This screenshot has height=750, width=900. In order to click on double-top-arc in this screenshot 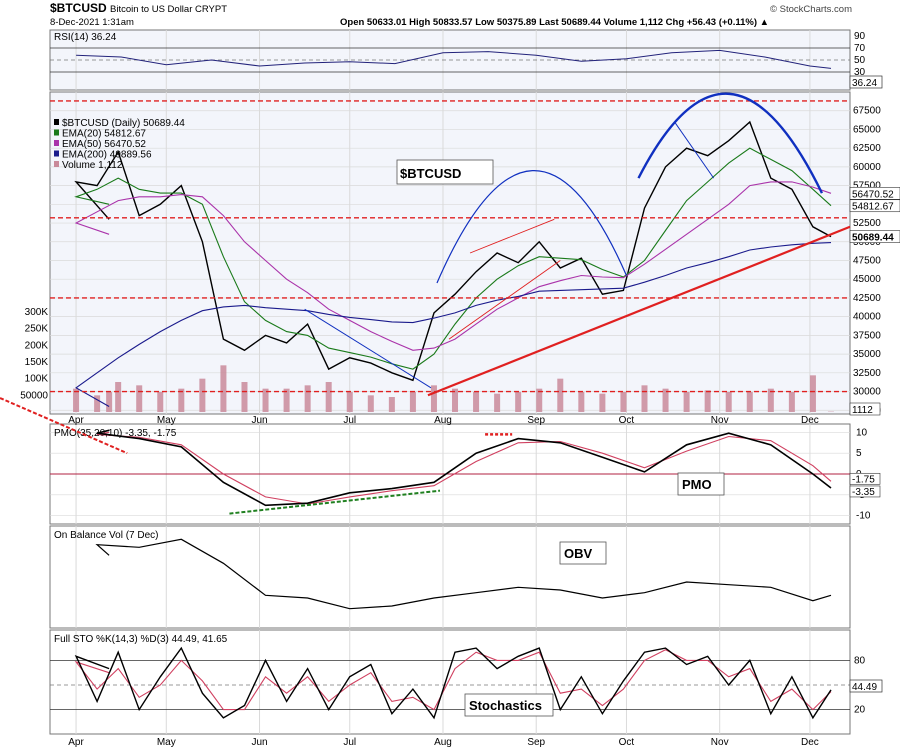, I will do `click(730, 143)`.